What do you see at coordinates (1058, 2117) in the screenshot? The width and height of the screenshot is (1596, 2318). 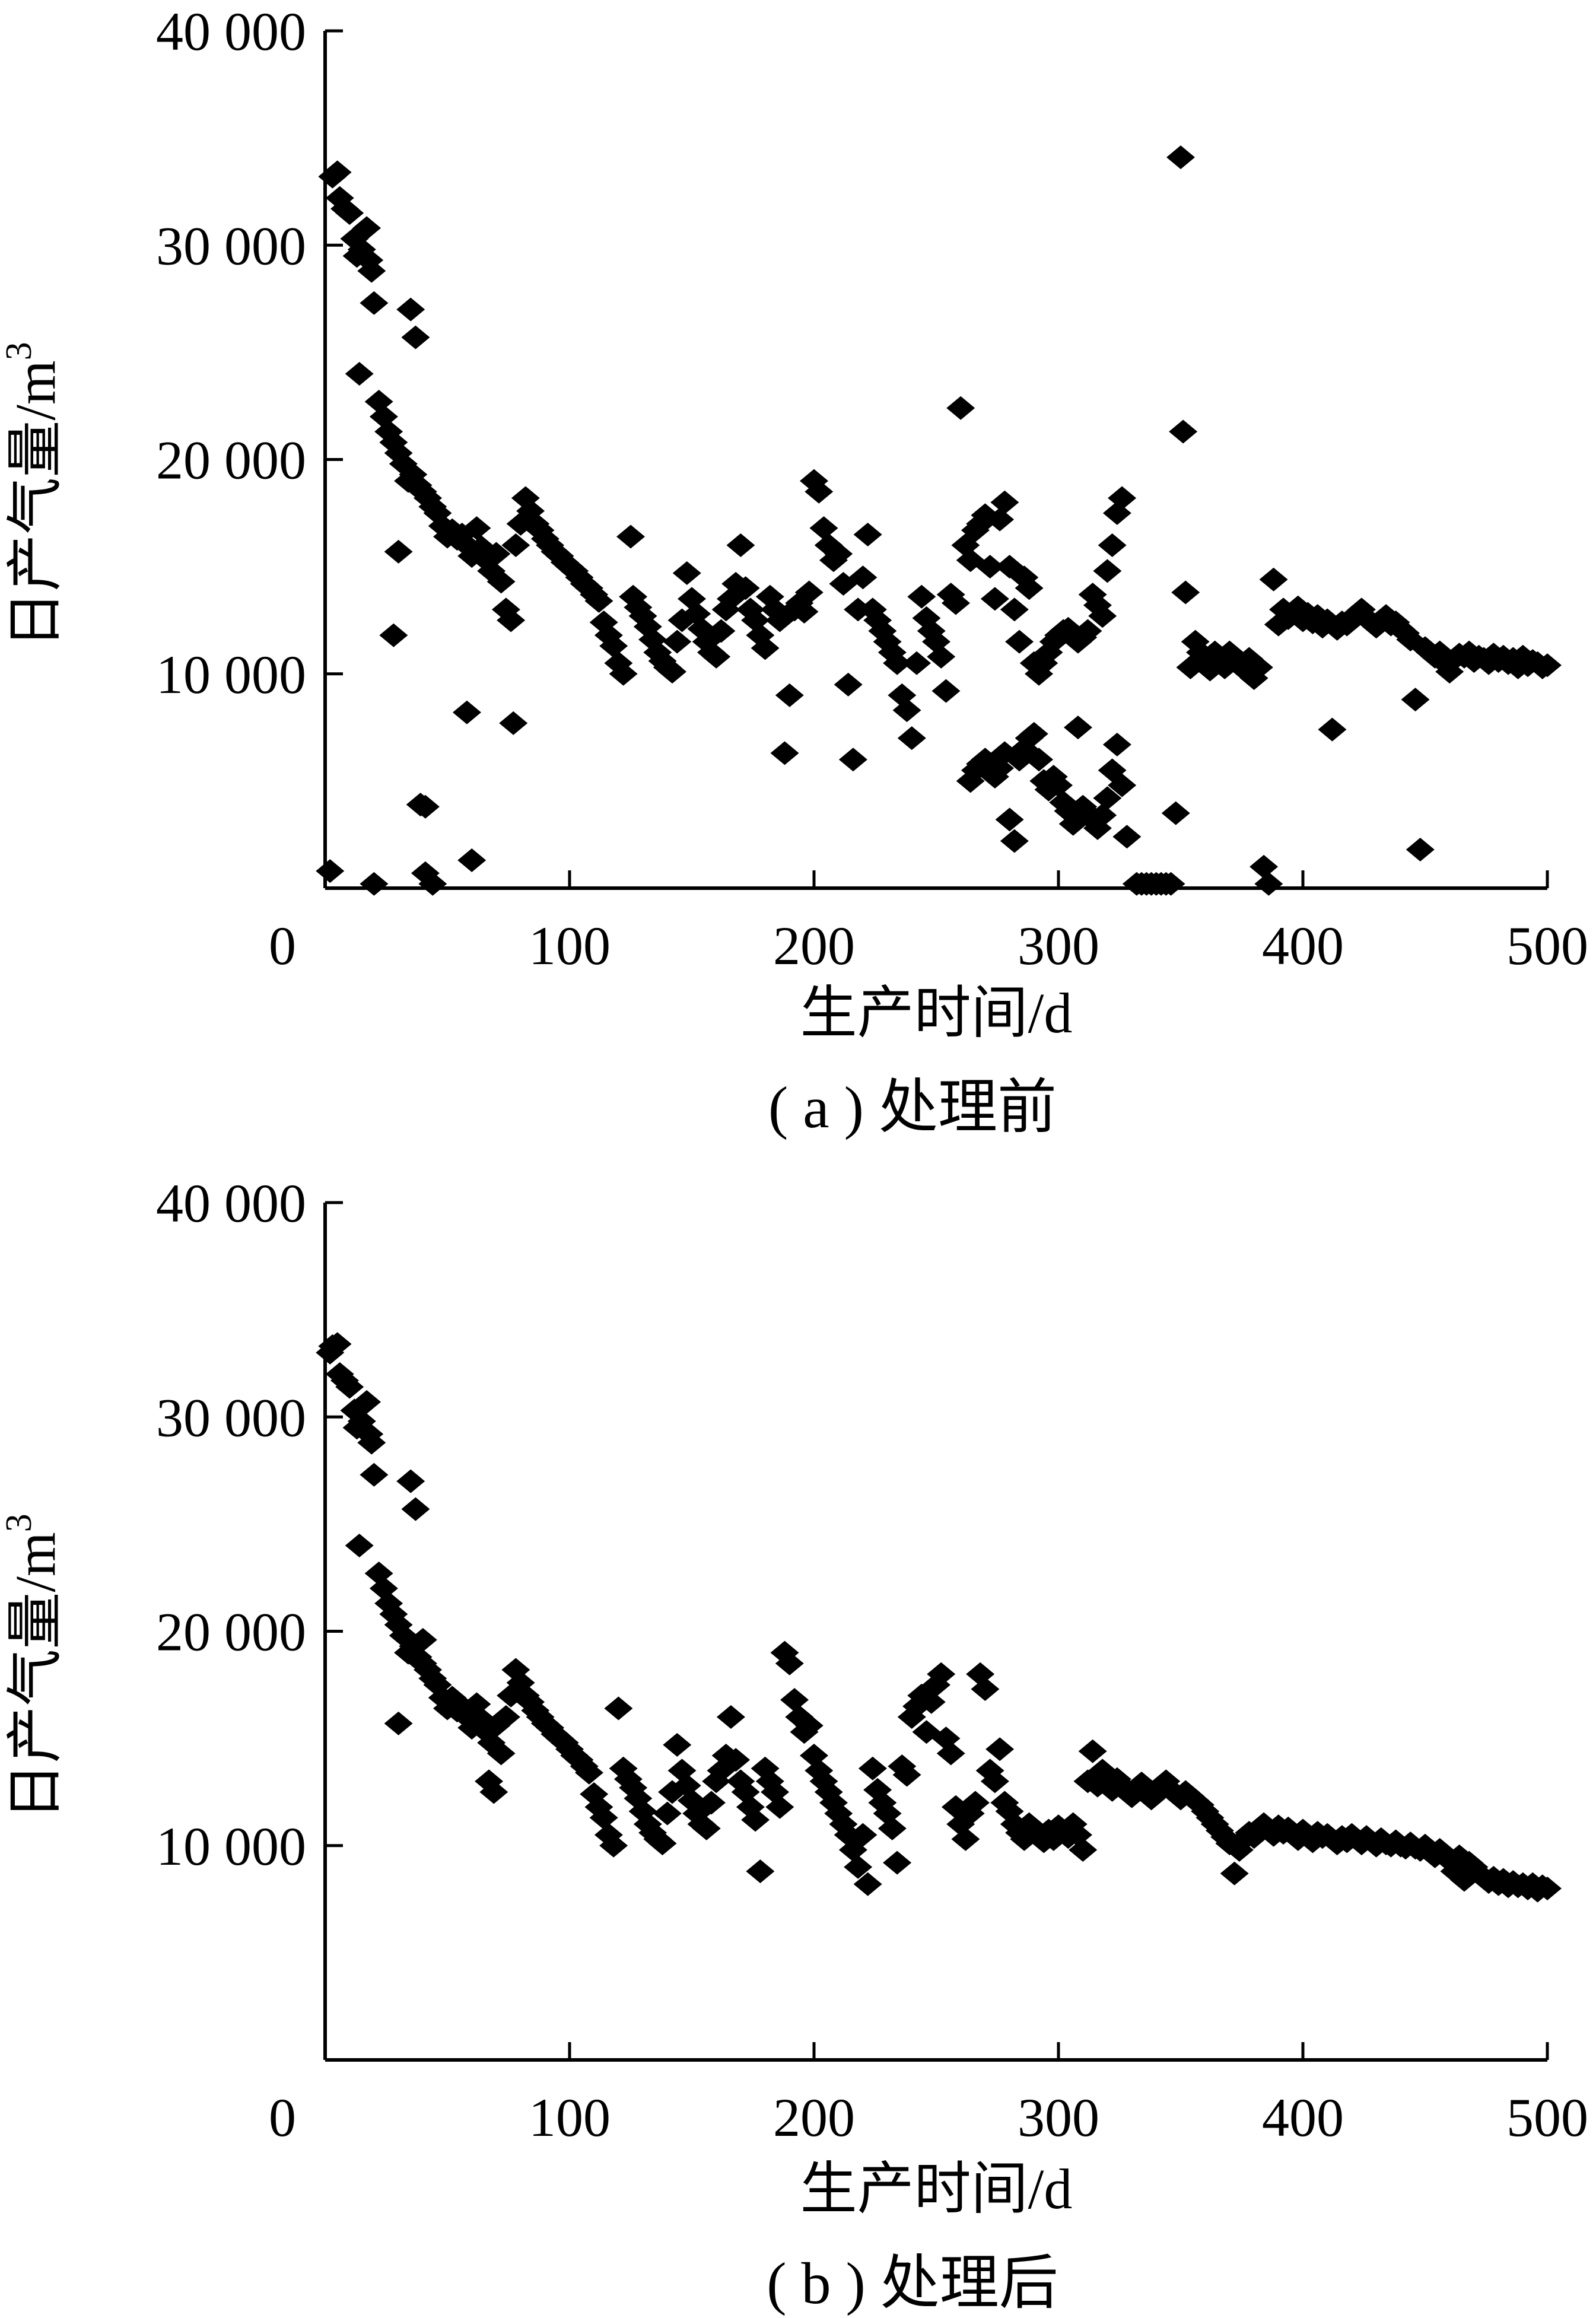 I see `x-tick-label: 300` at bounding box center [1058, 2117].